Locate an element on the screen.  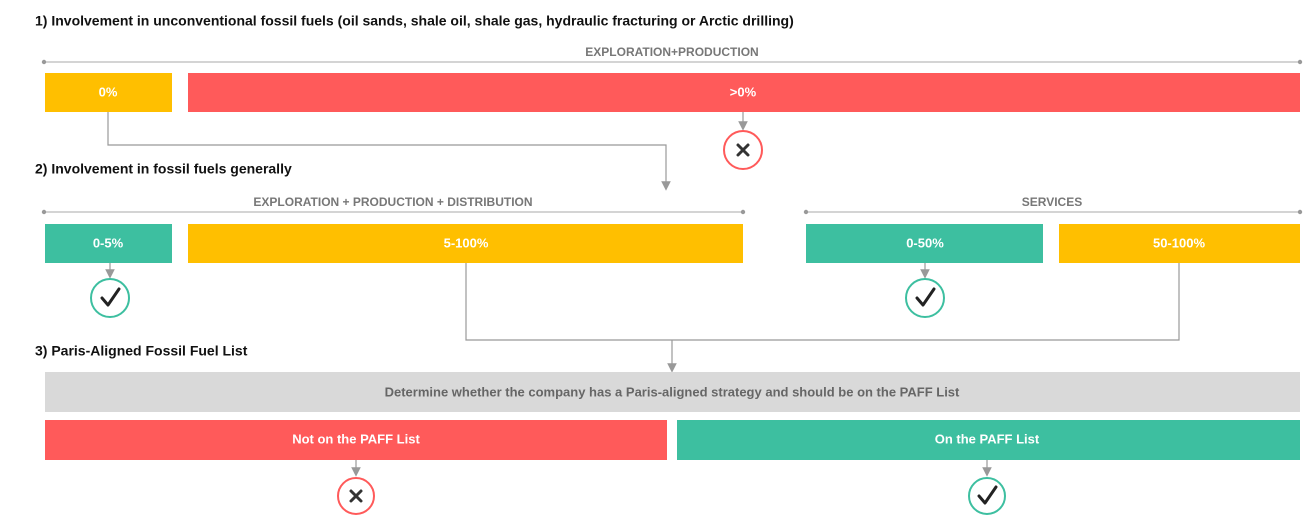
box-label: >0% is located at coordinates (743, 91).